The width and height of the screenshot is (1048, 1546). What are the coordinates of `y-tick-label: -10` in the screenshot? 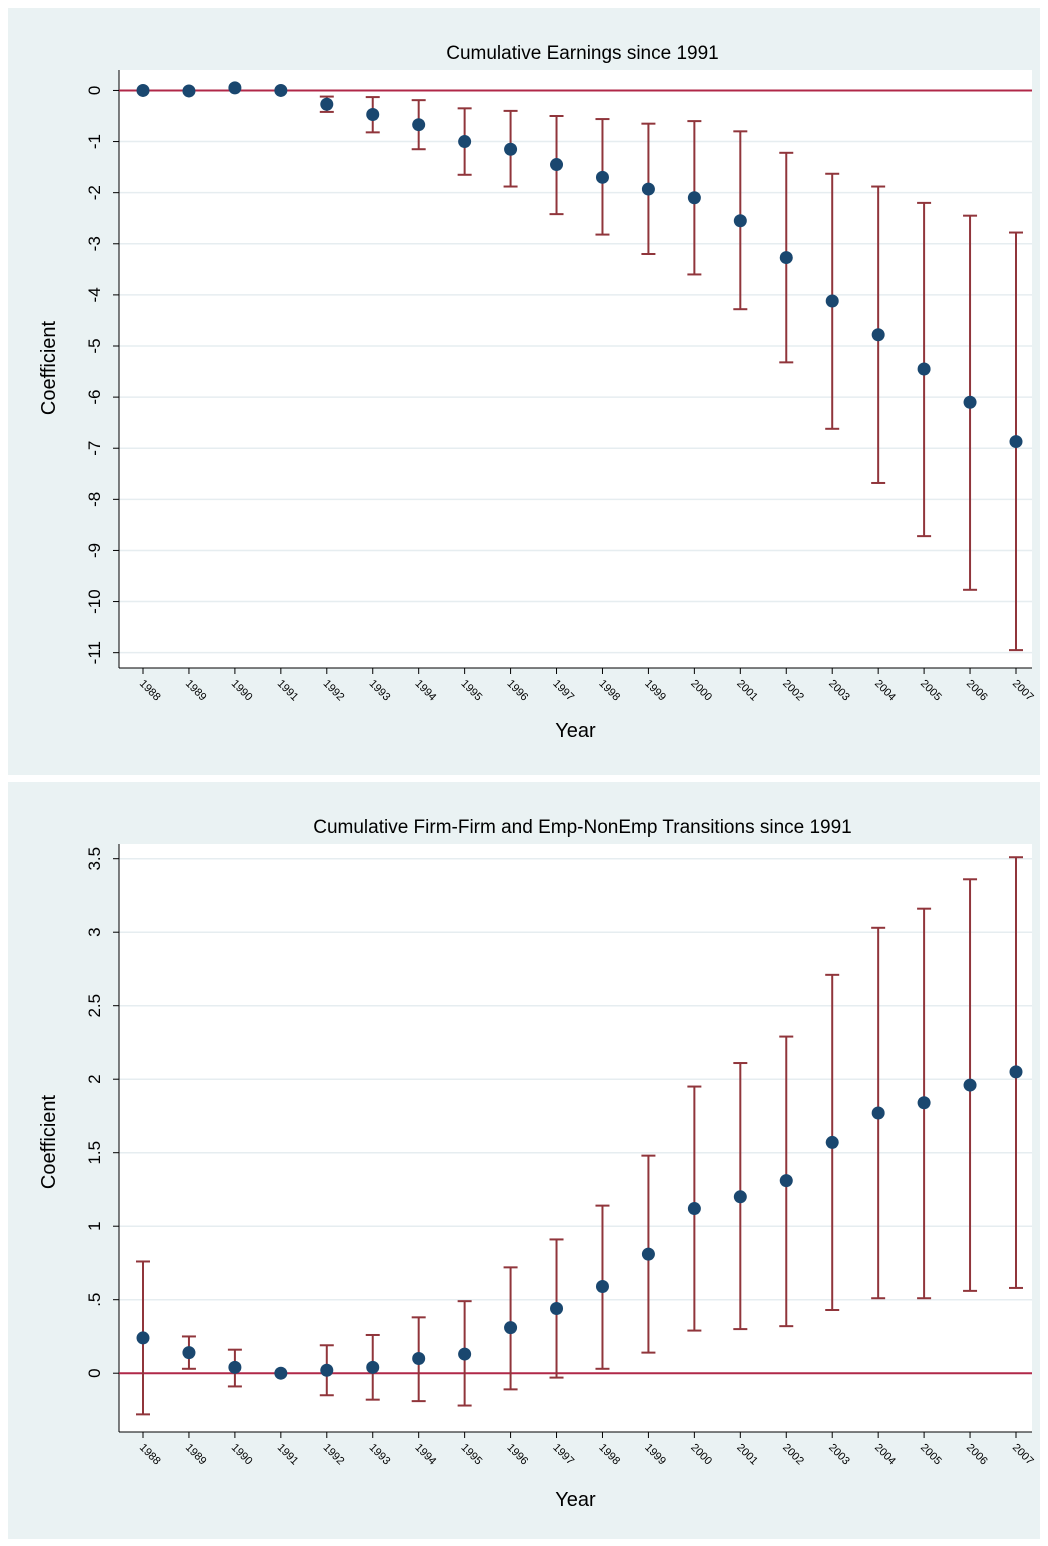 It's located at (94, 601).